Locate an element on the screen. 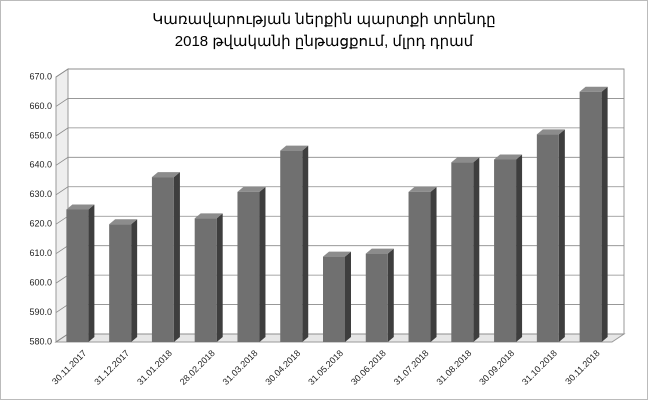 The width and height of the screenshot is (648, 400). y-tick-label: 650.0 is located at coordinates (40, 135).